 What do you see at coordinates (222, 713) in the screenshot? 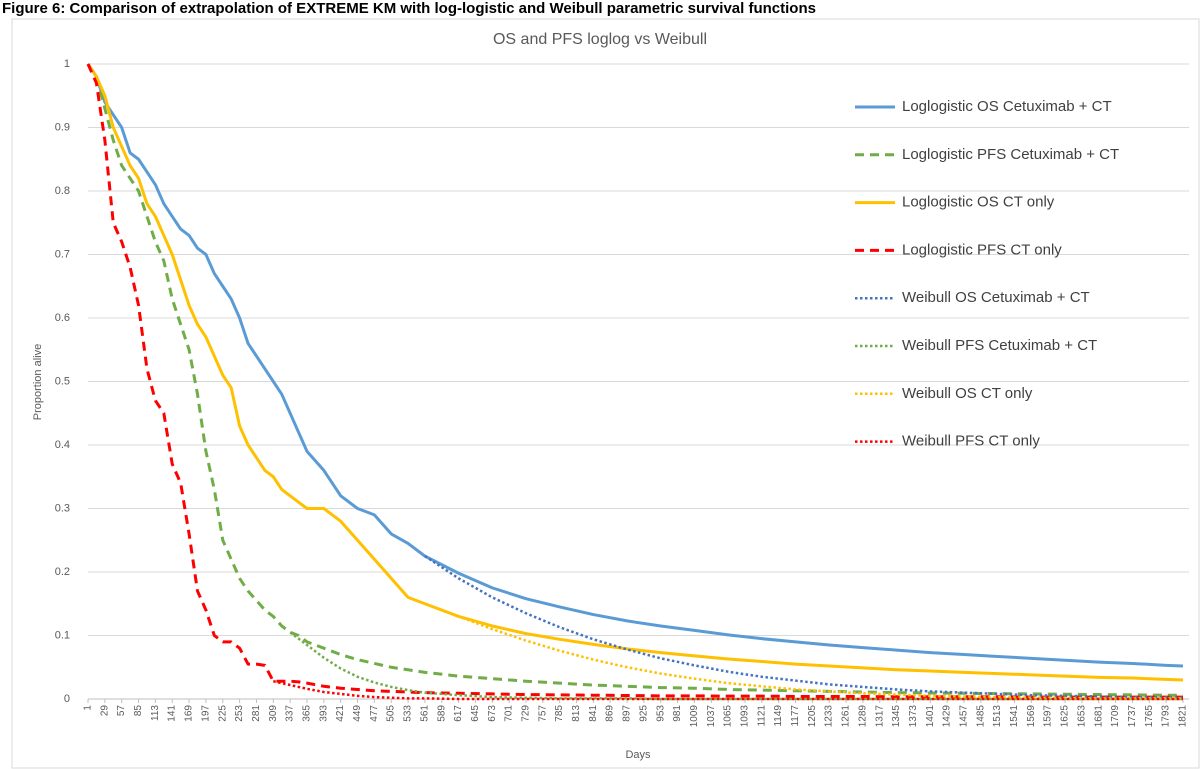
I see `x-tick-label: 225` at bounding box center [222, 713].